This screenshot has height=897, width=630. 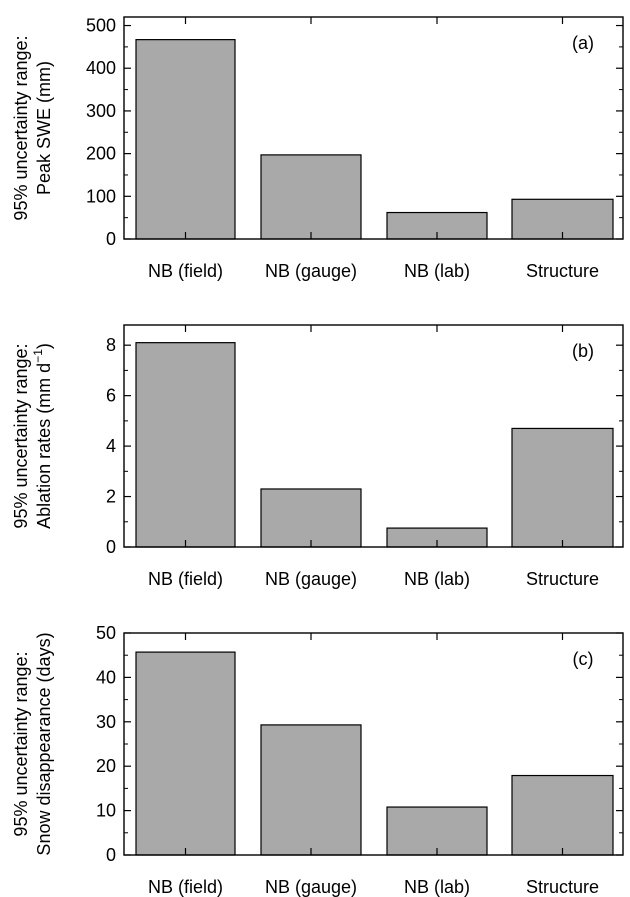 What do you see at coordinates (583, 659) in the screenshot?
I see `panel-label: (c)` at bounding box center [583, 659].